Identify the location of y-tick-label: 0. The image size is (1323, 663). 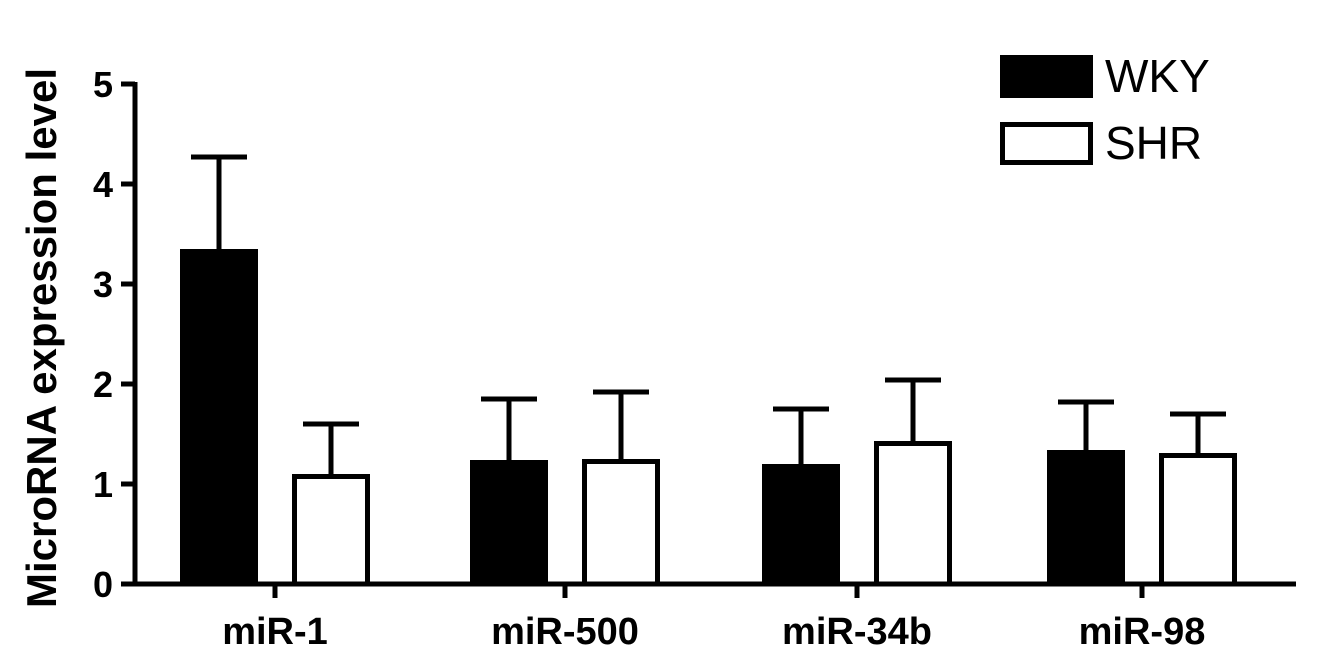
(103, 584).